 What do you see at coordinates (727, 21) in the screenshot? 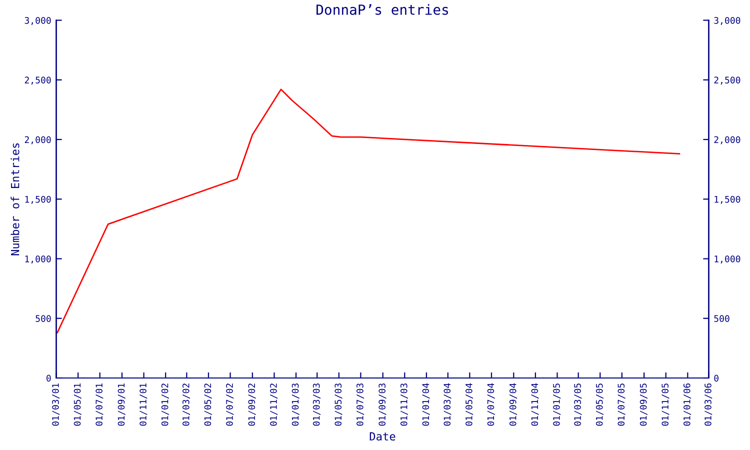
I see `y2-tick-label: 3,000` at bounding box center [727, 21].